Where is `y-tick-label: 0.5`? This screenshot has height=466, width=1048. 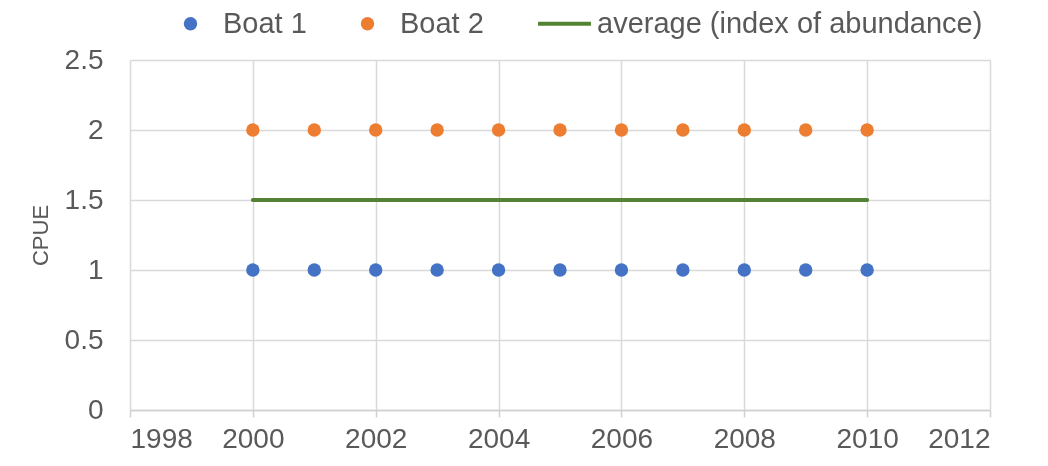 y-tick-label: 0.5 is located at coordinates (84, 339).